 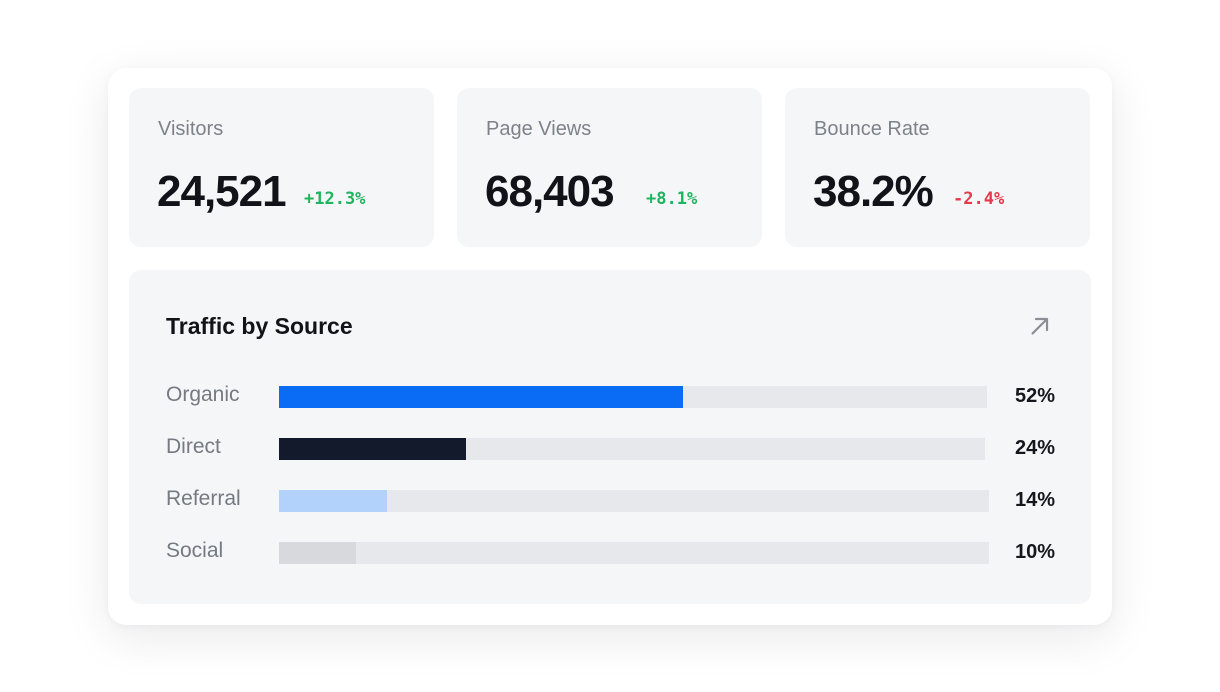 What do you see at coordinates (203, 394) in the screenshot?
I see `source-label: Organic` at bounding box center [203, 394].